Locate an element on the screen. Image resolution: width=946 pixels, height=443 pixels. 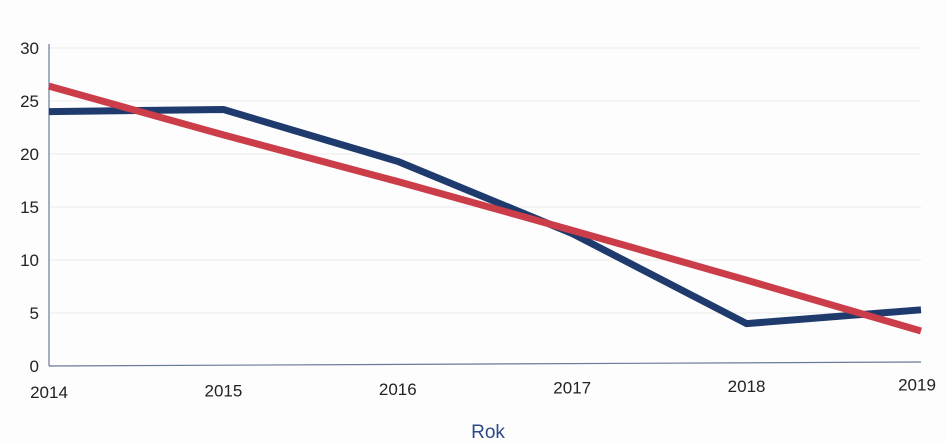
y-tick-label: 30 is located at coordinates (29, 48).